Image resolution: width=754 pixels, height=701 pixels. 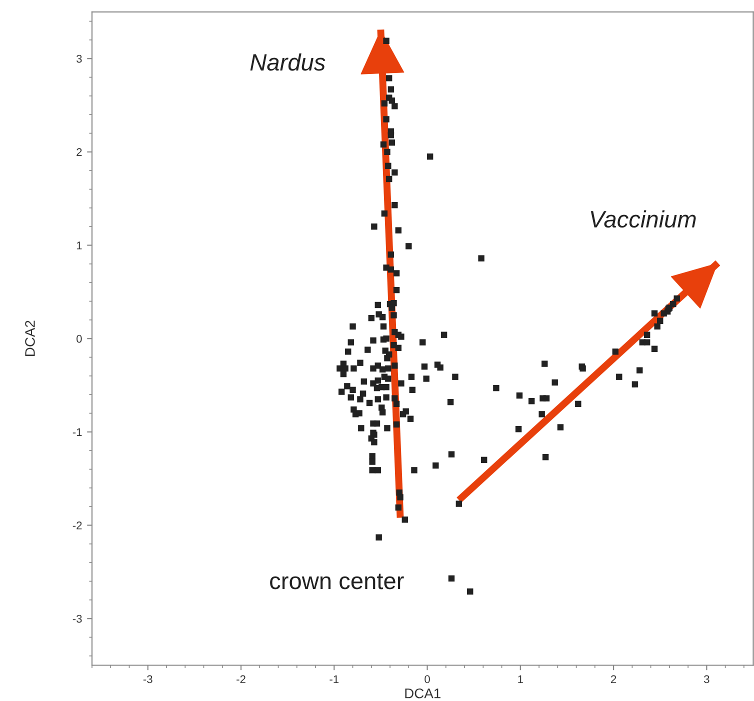 I want to click on series-label: Vaccinium, so click(x=643, y=219).